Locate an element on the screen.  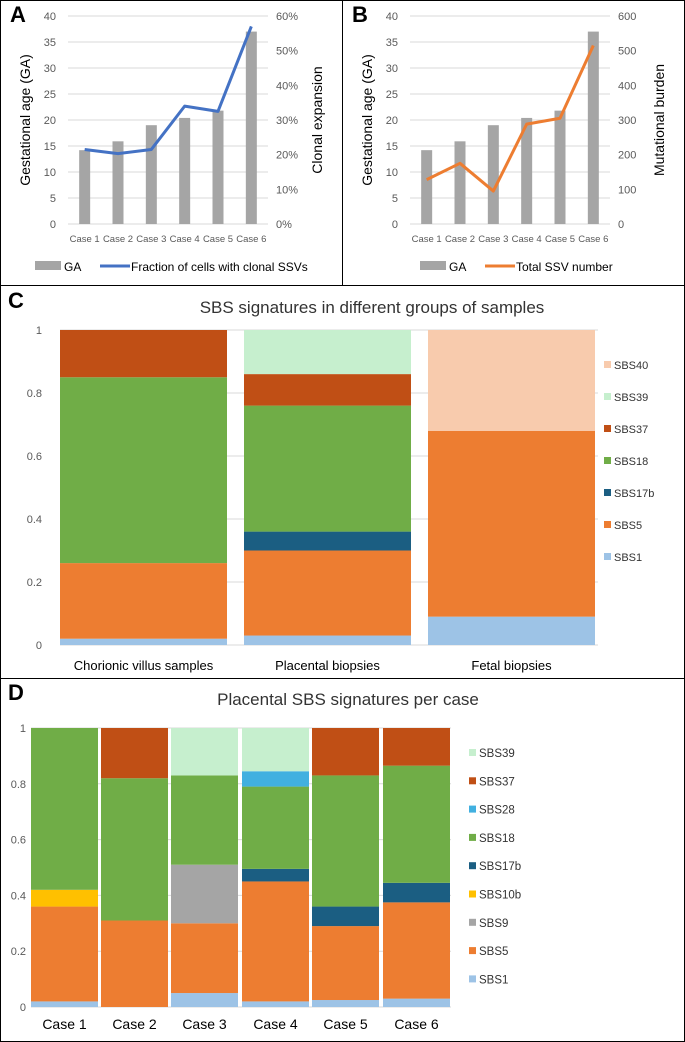
y-axis-title: Gestational age (GA) is located at coordinates (367, 120).